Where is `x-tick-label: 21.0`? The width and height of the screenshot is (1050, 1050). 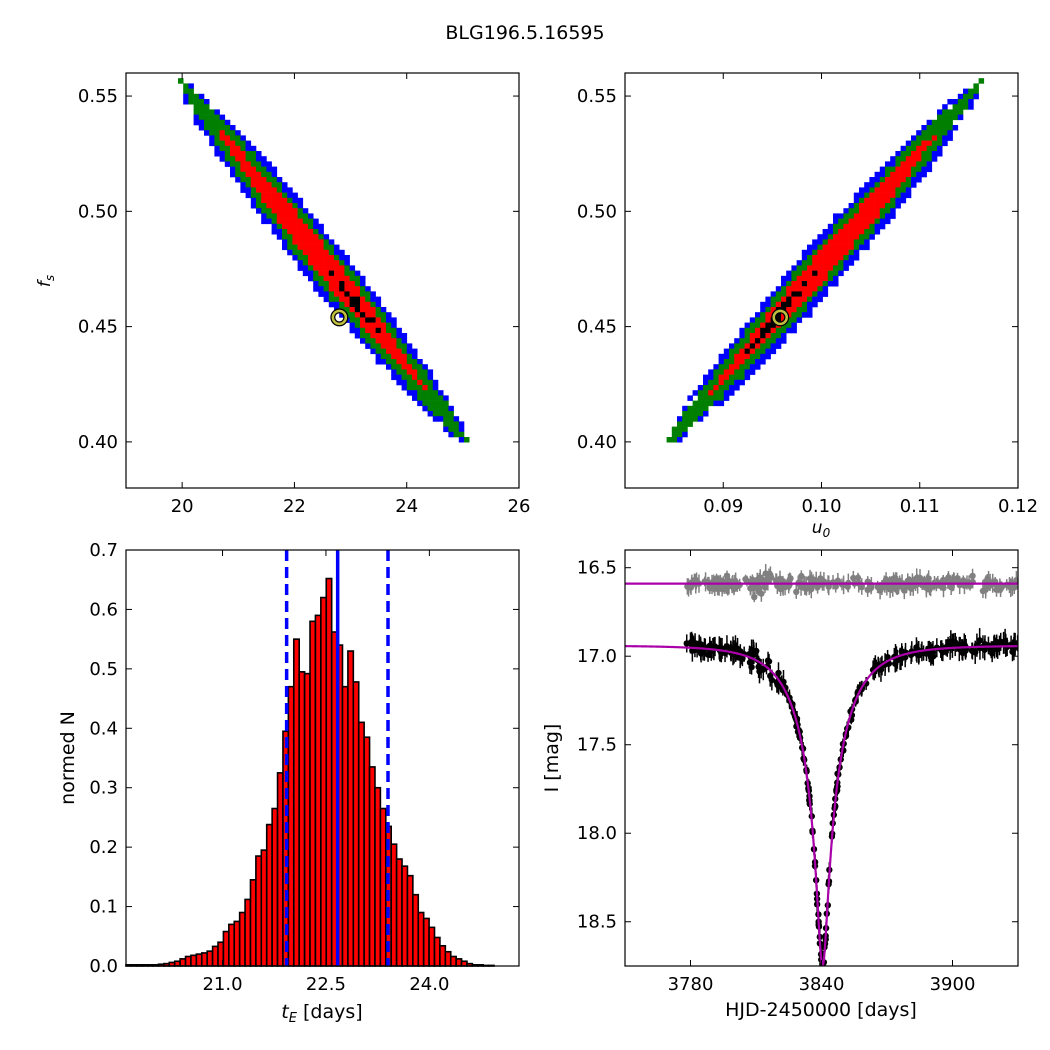 x-tick-label: 21.0 is located at coordinates (222, 984).